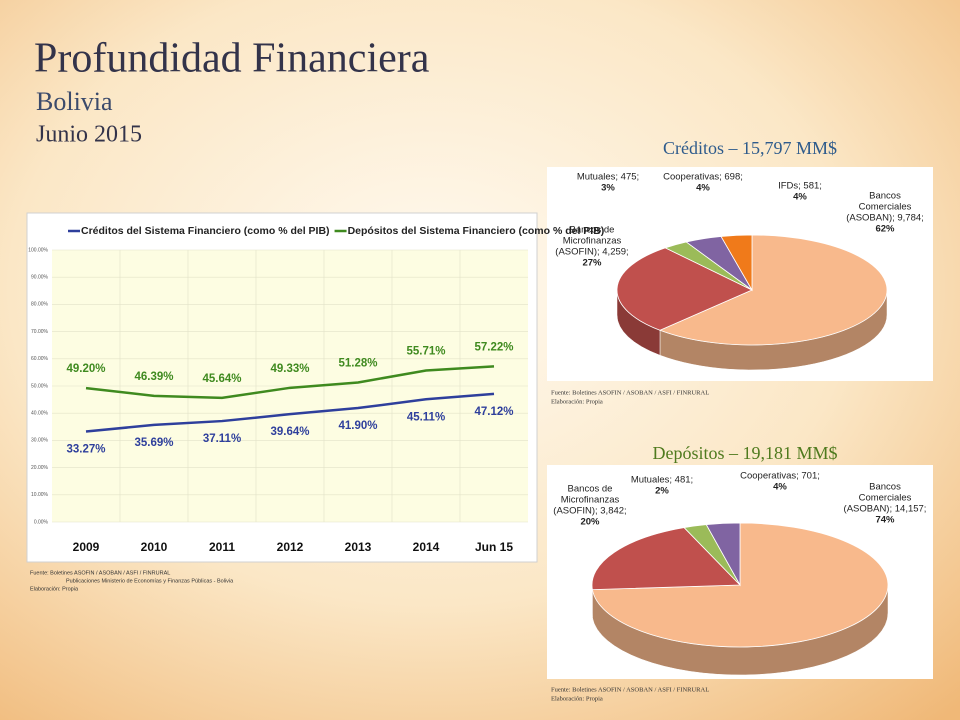  Describe the element at coordinates (357, 364) in the screenshot. I see `data-label: 51.28%` at that location.